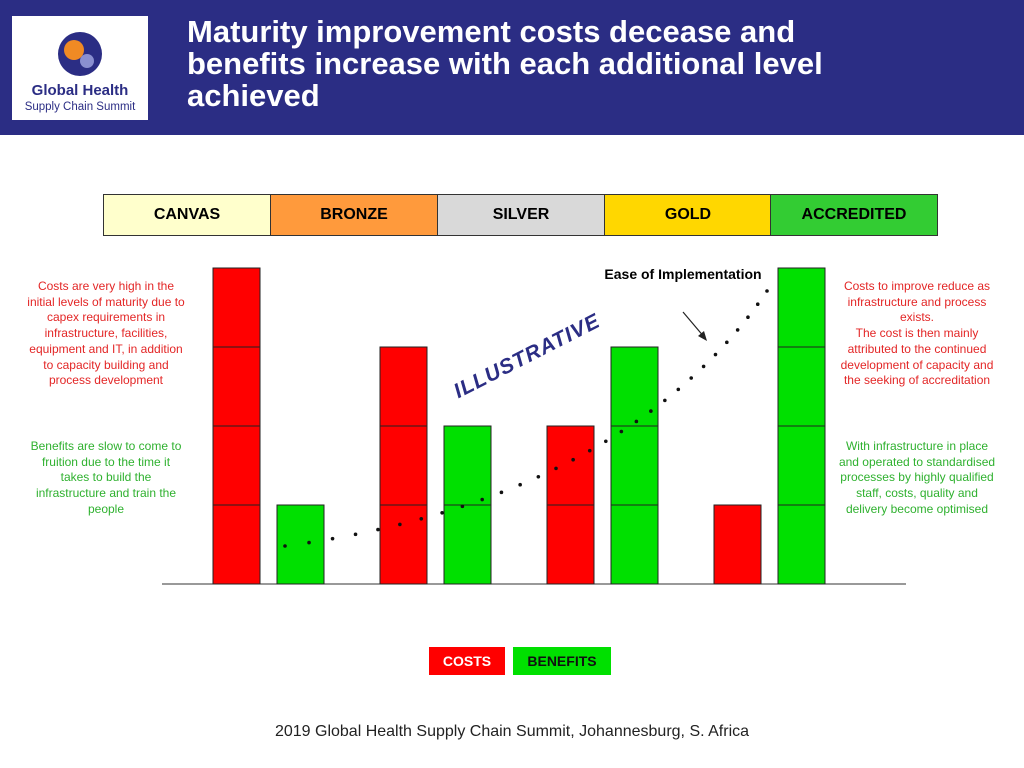 The image size is (1024, 768). I want to click on logo: Global Health Supply Chain Summit, so click(80, 68).